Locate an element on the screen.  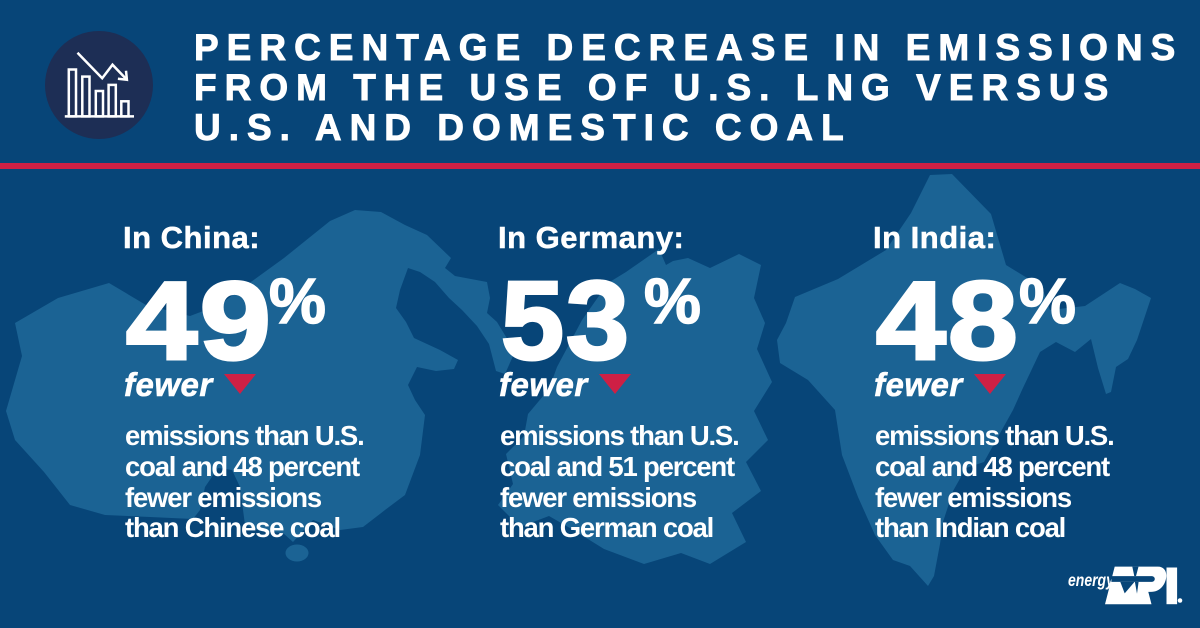
svg-text: energy is located at coordinates (1091, 581).